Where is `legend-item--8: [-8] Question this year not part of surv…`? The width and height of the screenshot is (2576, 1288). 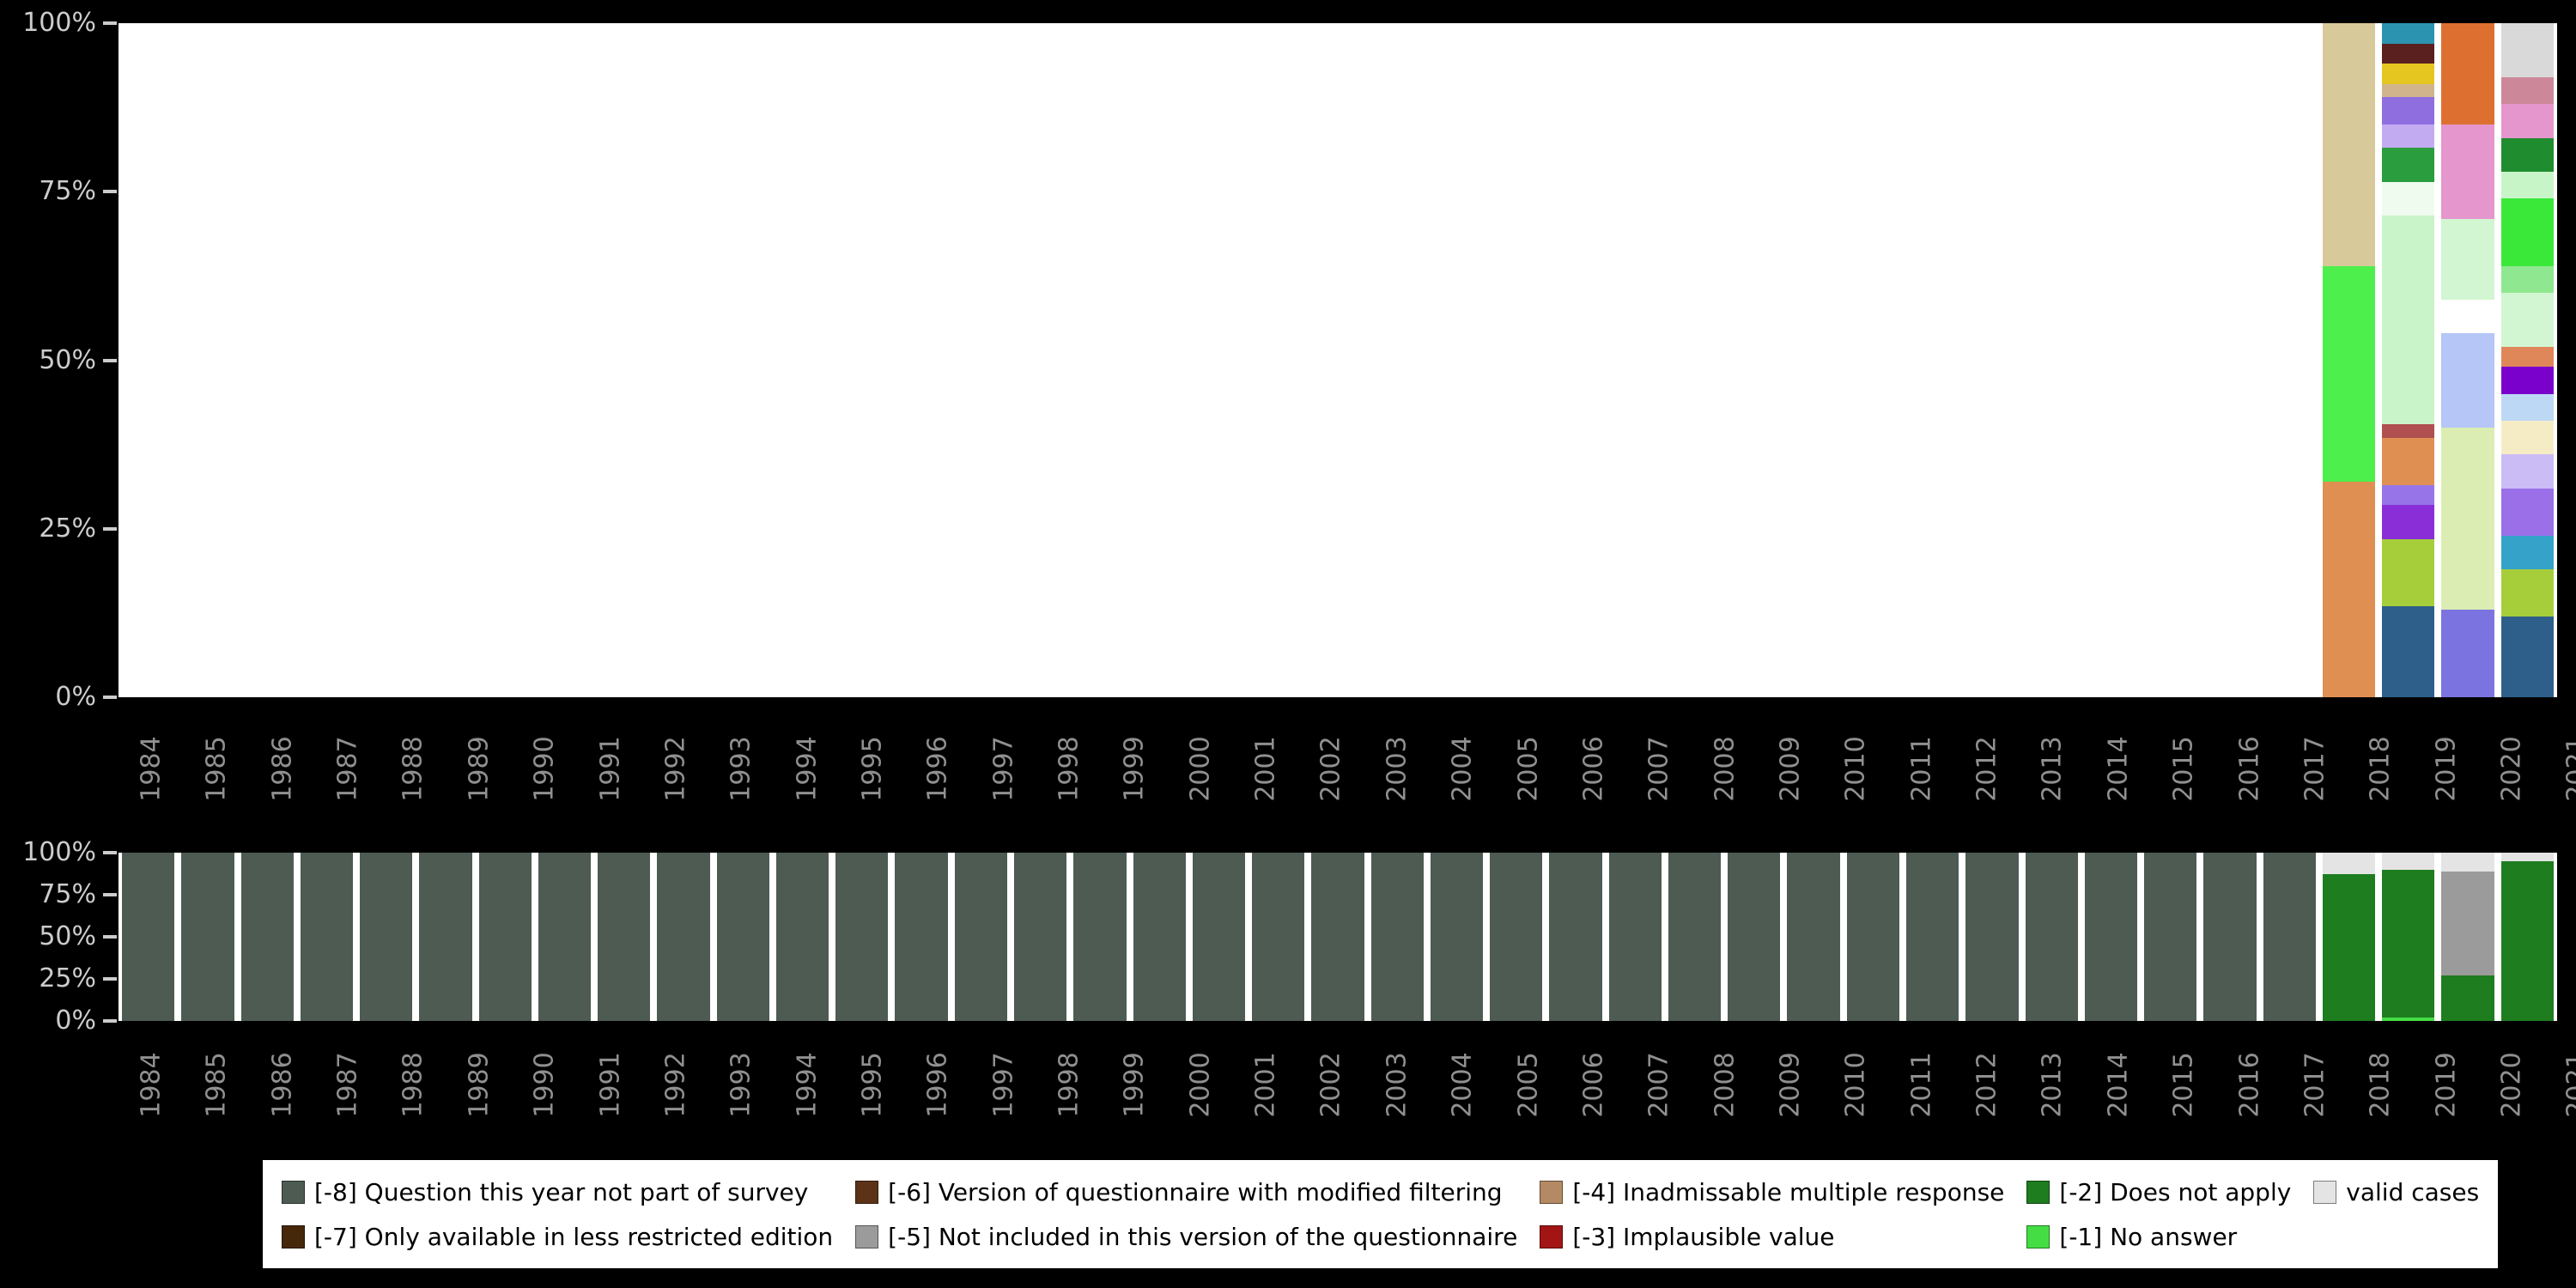
legend-item--8: [-8] Question this year not part of surv… is located at coordinates (557, 1192).